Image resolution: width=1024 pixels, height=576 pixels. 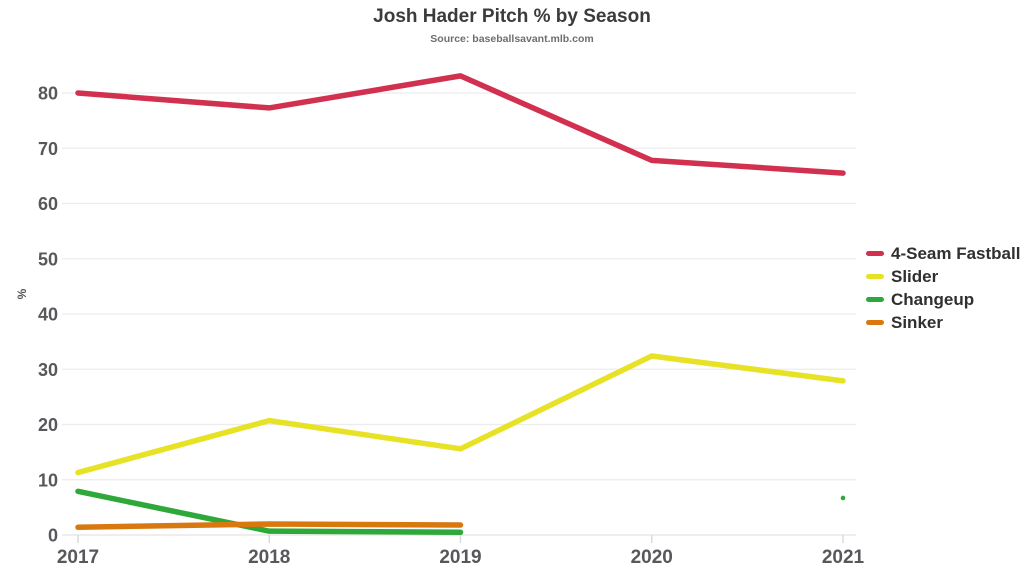 What do you see at coordinates (53, 536) in the screenshot?
I see `y-tick-label: 0` at bounding box center [53, 536].